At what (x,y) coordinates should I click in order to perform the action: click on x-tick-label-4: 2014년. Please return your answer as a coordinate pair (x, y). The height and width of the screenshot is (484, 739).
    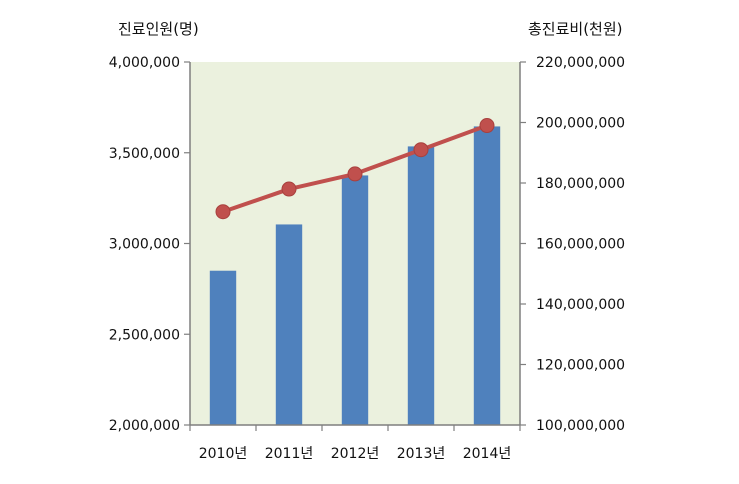
    Looking at the image, I should click on (487, 454).